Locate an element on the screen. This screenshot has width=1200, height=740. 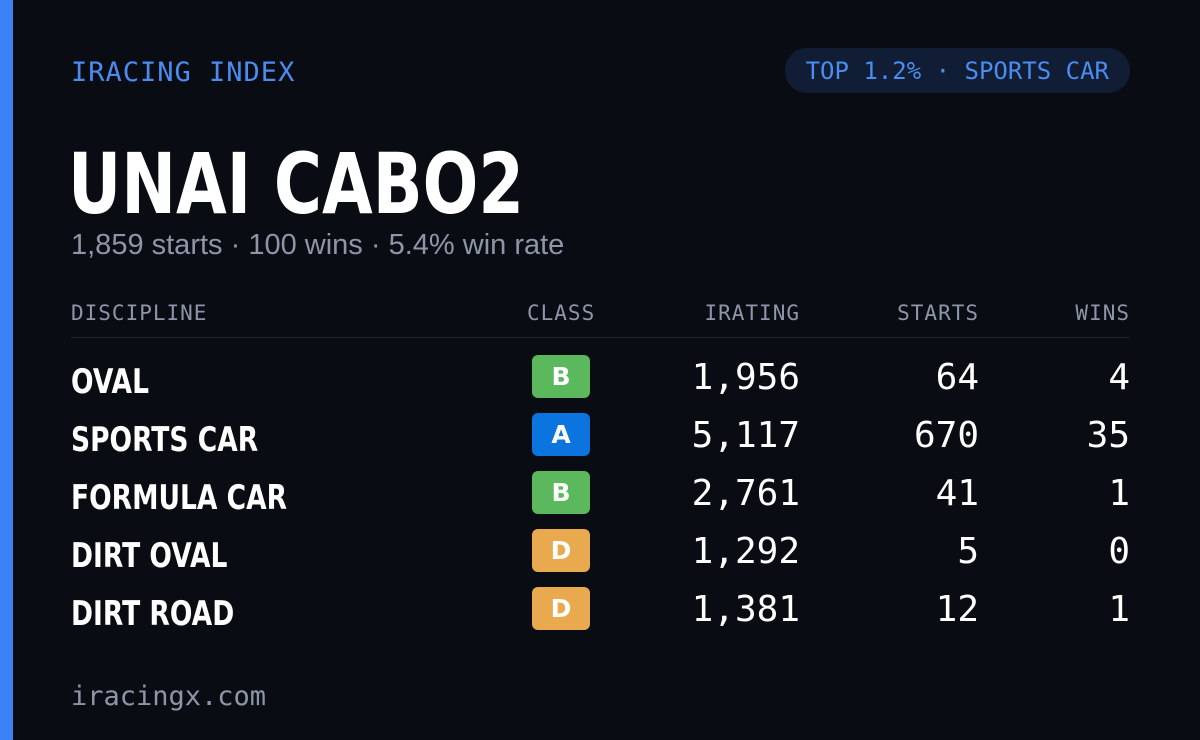
driver-name: UNAI CABO2 is located at coordinates (296, 184).